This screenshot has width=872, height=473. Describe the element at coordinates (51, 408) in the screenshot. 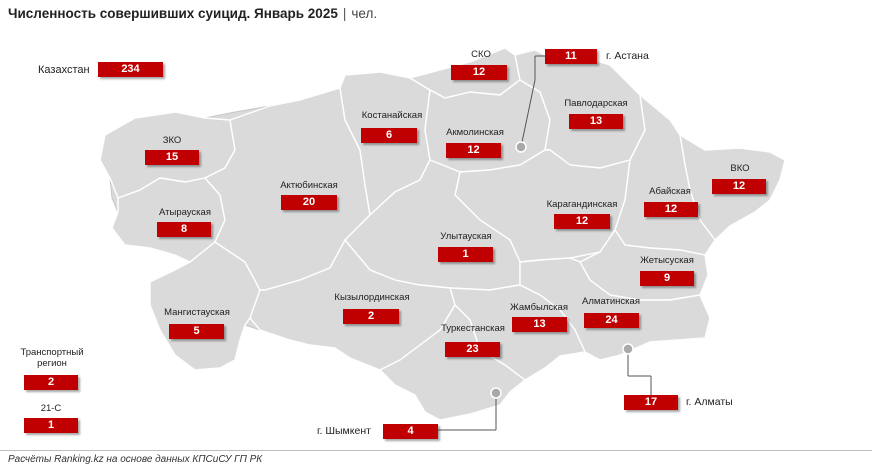

I see `label-21s: 21-С` at that location.